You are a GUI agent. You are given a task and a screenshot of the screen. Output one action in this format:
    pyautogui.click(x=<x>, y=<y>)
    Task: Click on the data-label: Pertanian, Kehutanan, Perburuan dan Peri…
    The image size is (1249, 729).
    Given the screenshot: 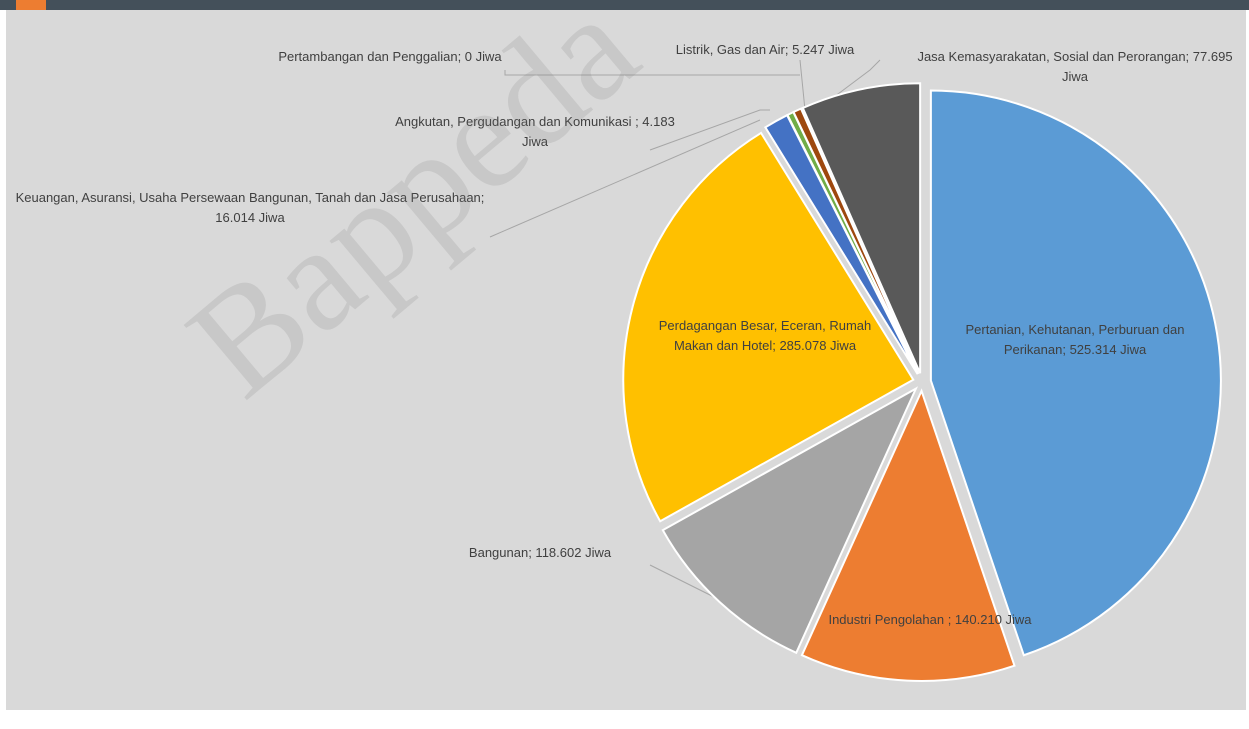 What is the action you would take?
    pyautogui.click(x=1075, y=339)
    